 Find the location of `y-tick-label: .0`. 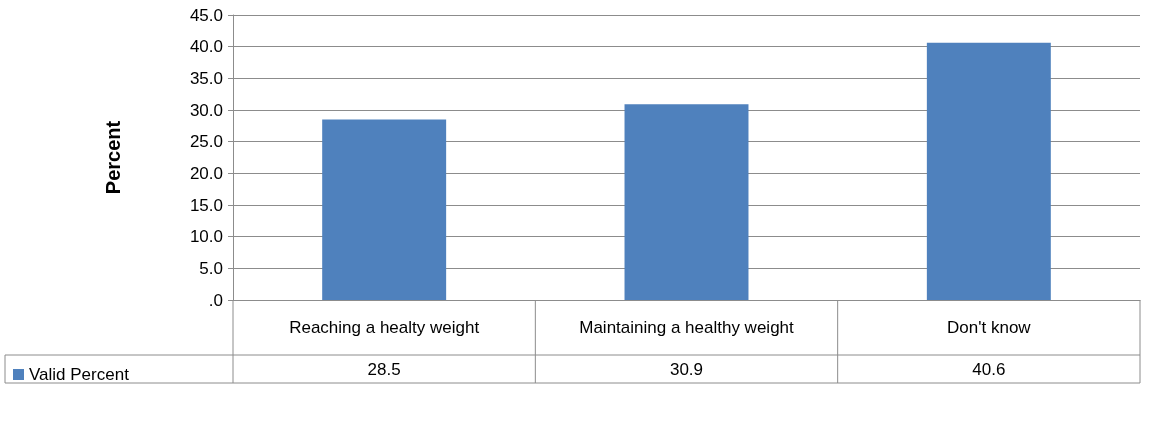

y-tick-label: .0 is located at coordinates (215, 300).